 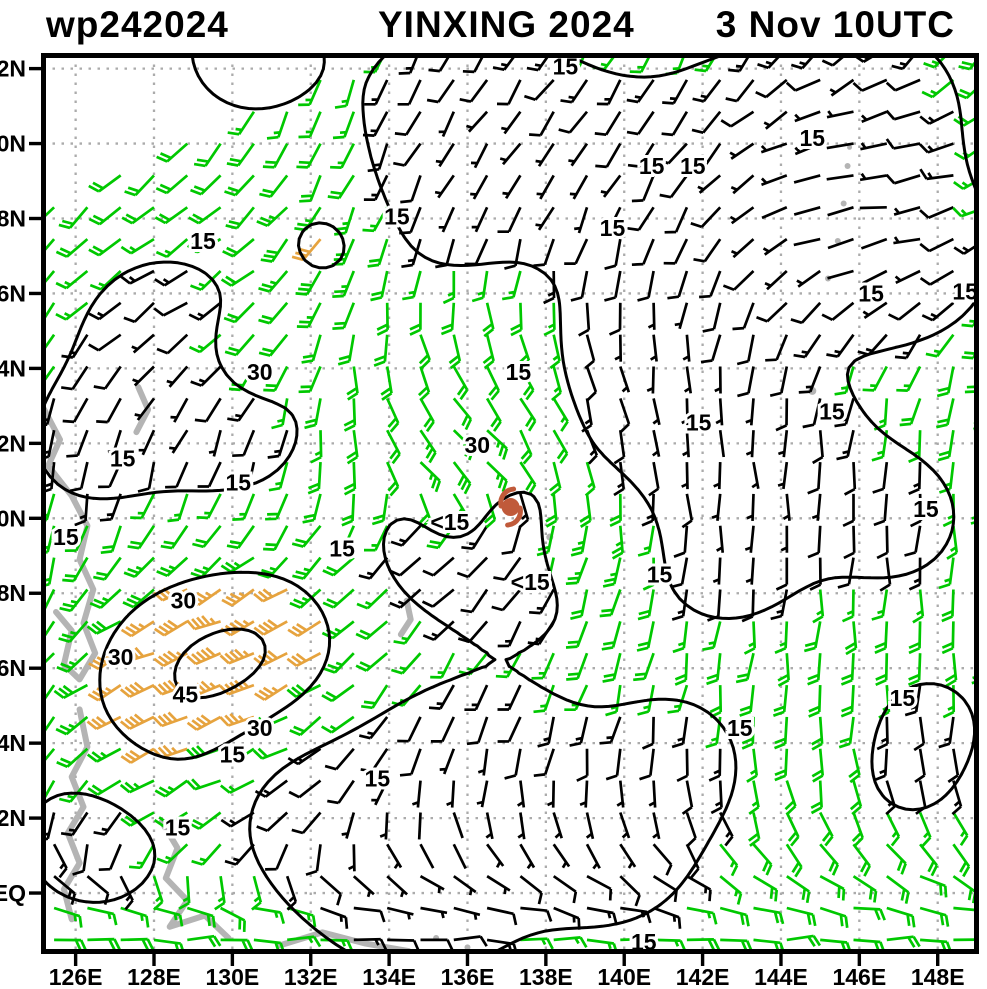 What do you see at coordinates (938, 976) in the screenshot?
I see `x-tick-label: 148E` at bounding box center [938, 976].